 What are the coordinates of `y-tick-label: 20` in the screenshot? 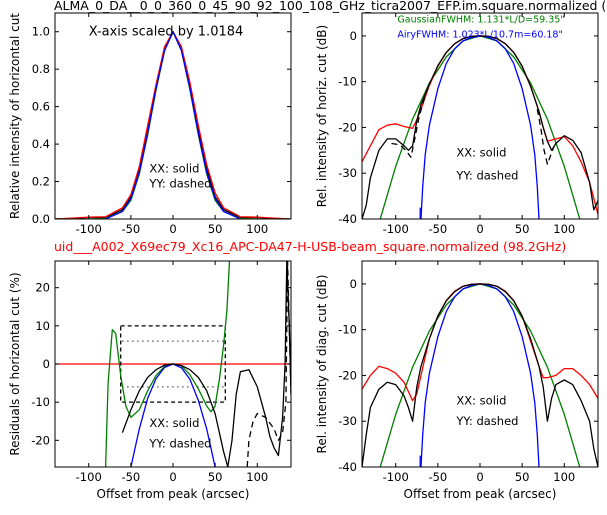 It's located at (42, 288).